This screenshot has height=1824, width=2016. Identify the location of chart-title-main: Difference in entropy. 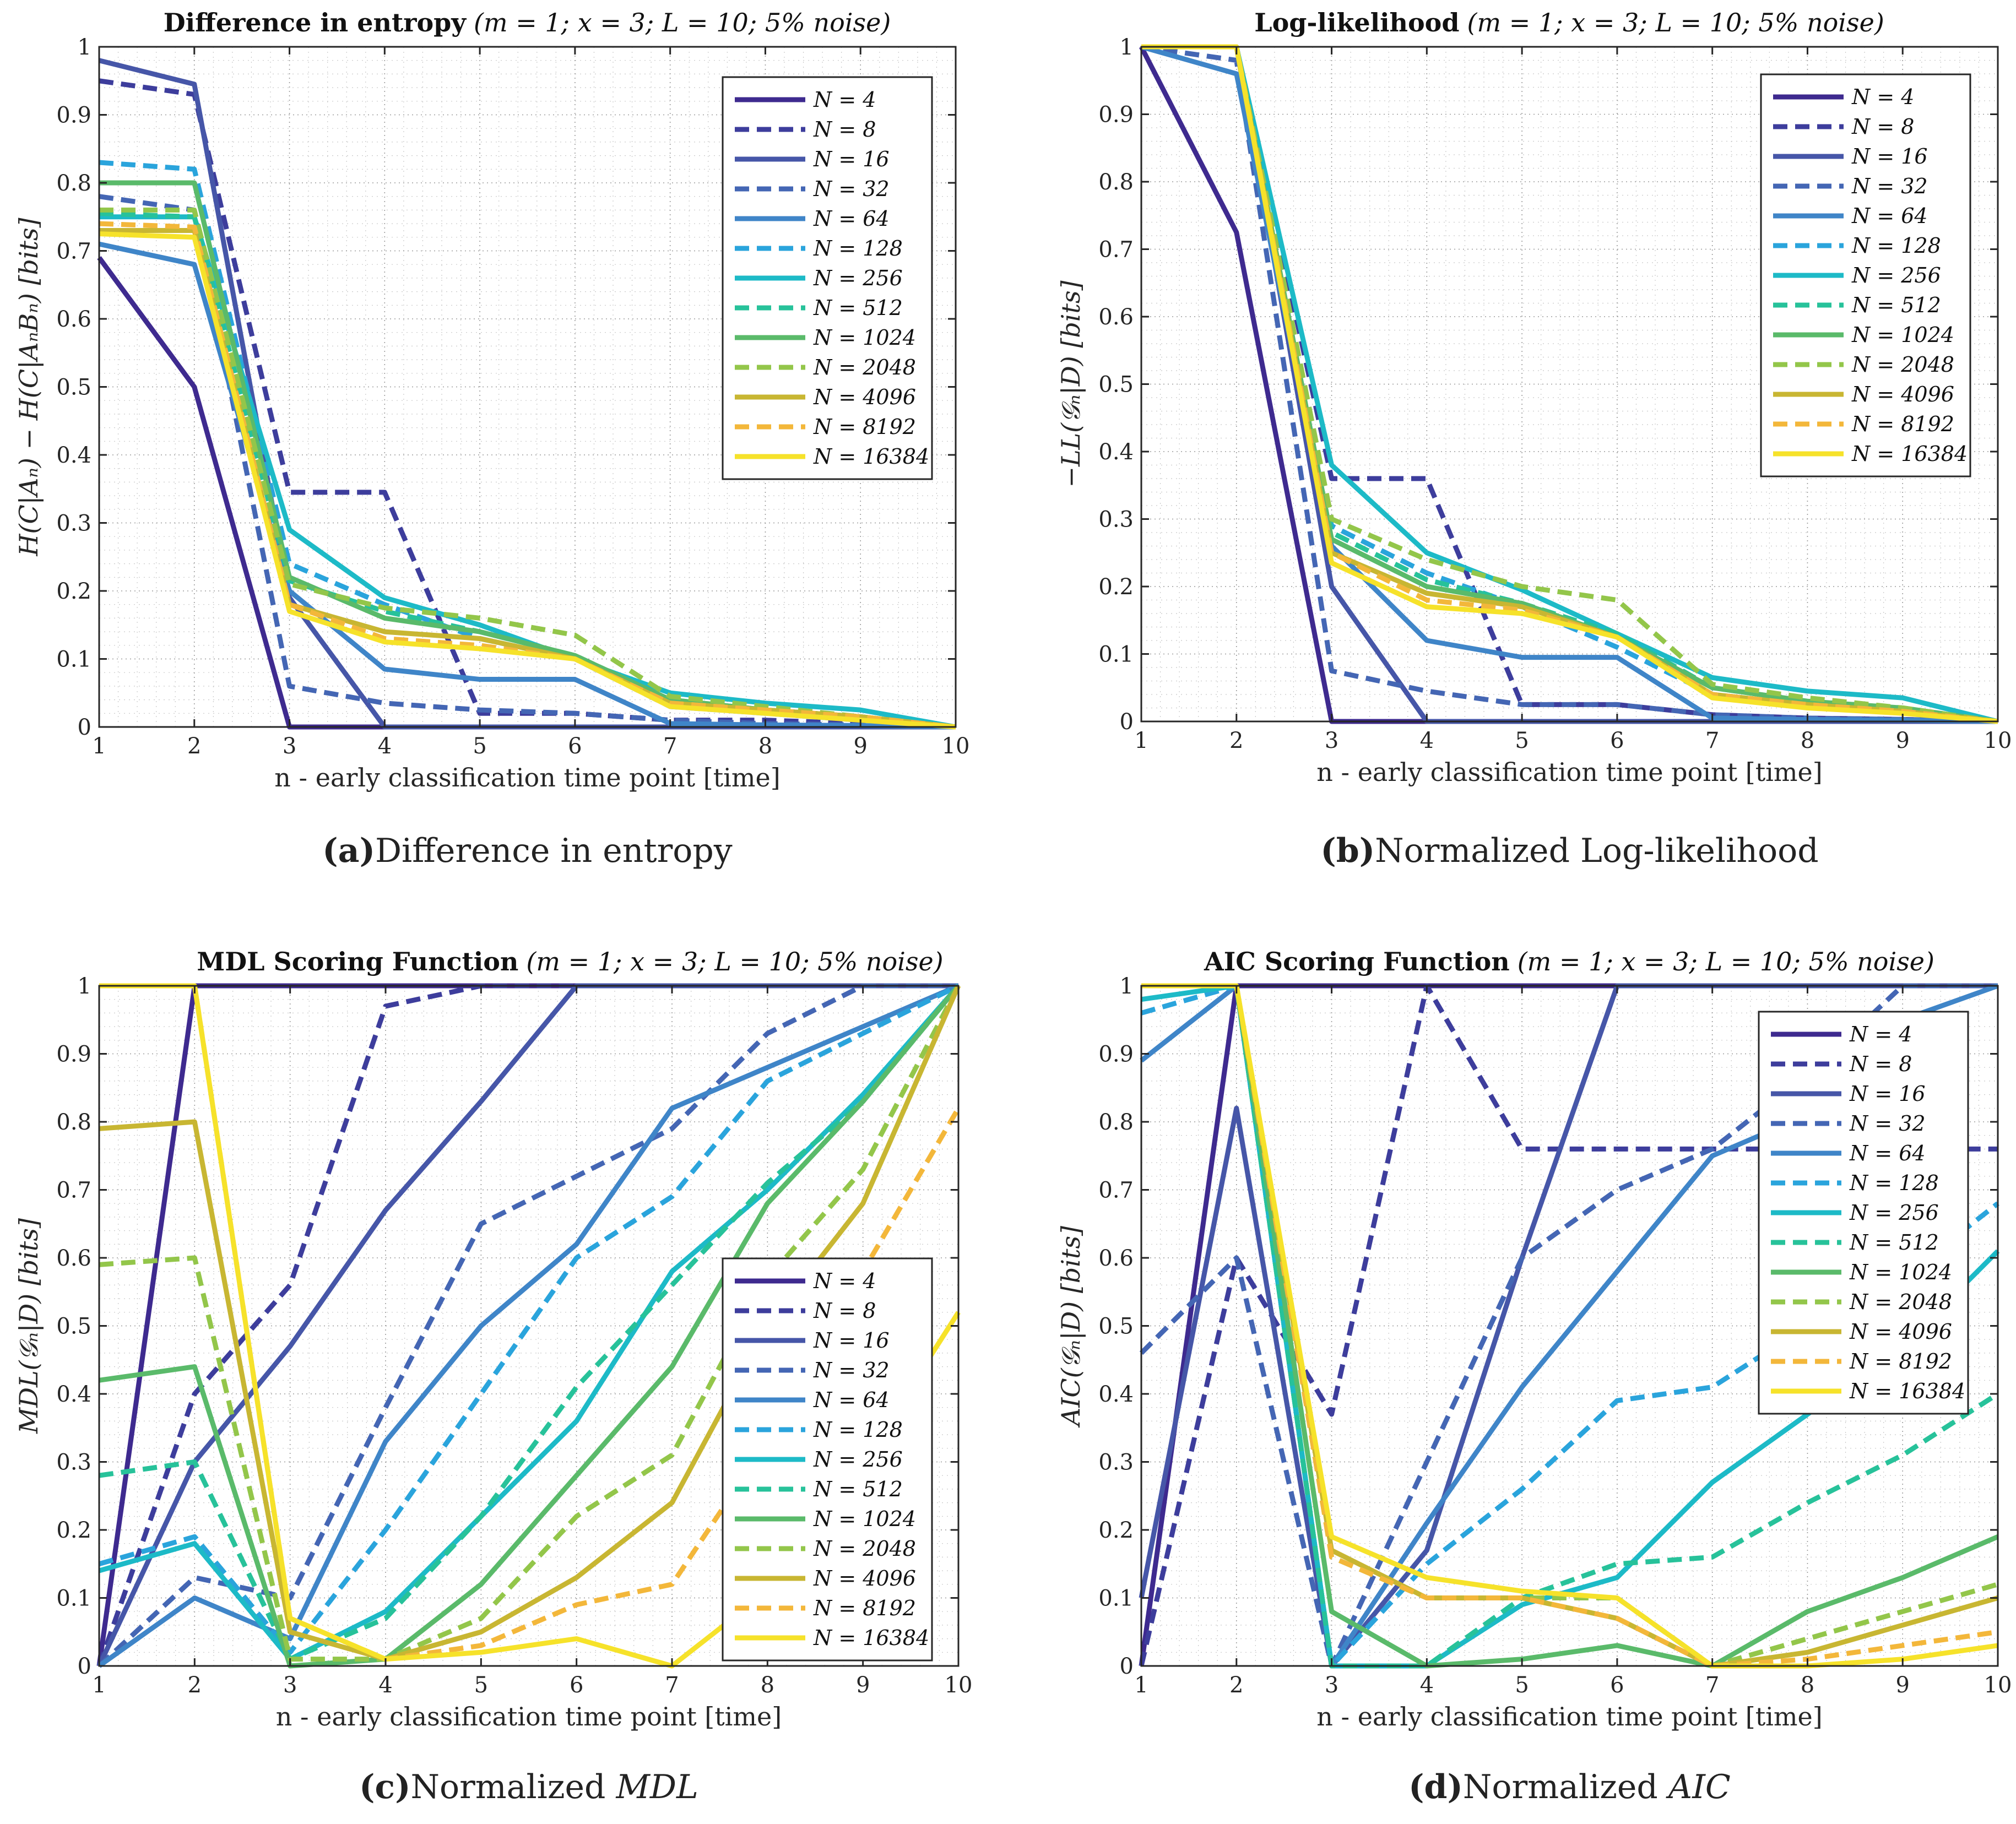
(315, 23).